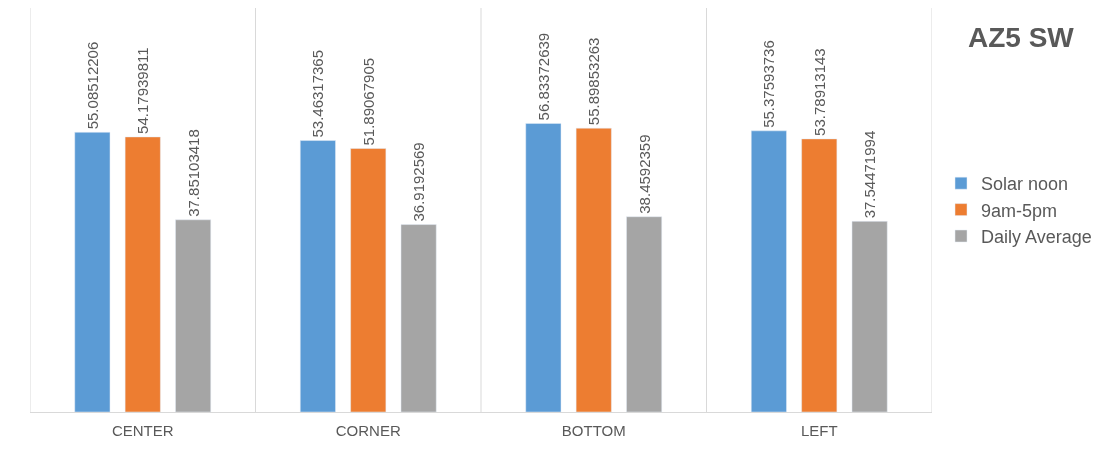 The width and height of the screenshot is (1105, 452). What do you see at coordinates (594, 81) in the screenshot?
I see `data-label: 55.89853263` at bounding box center [594, 81].